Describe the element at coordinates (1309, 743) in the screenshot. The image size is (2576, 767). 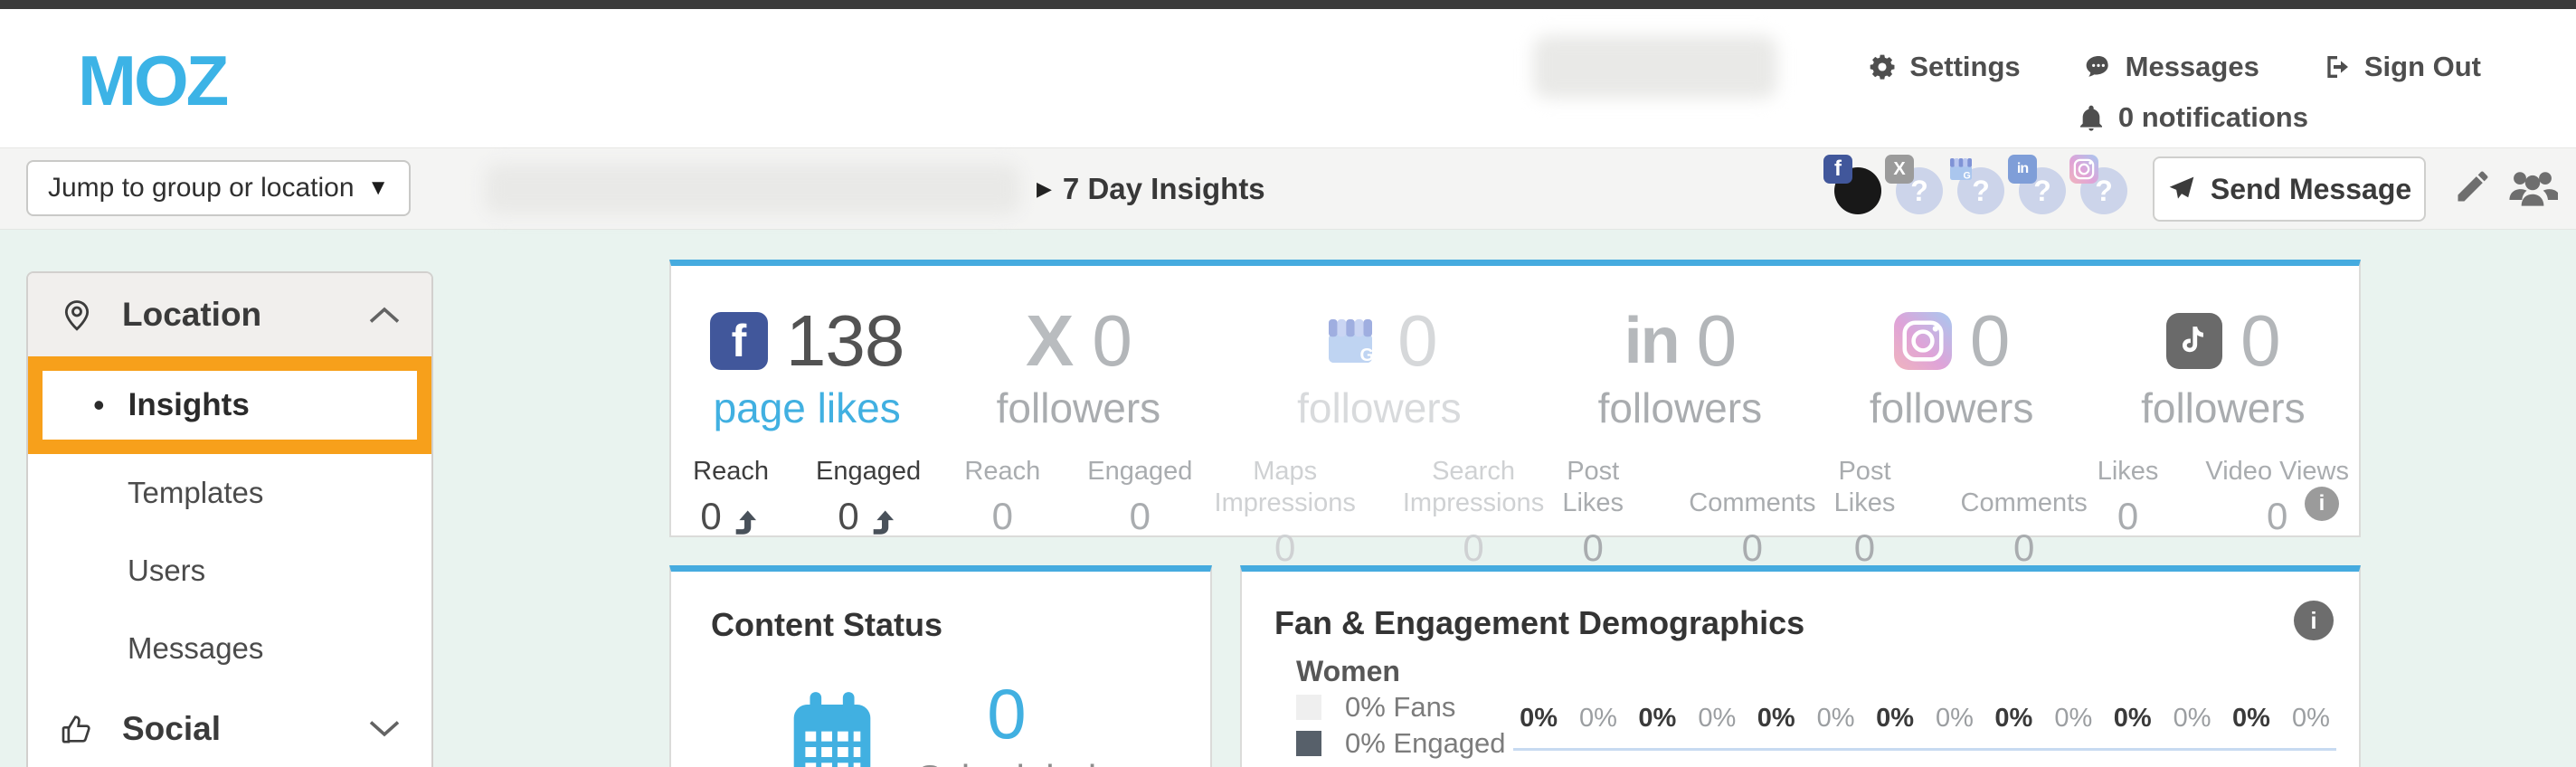
I see `engaged-swatch` at that location.